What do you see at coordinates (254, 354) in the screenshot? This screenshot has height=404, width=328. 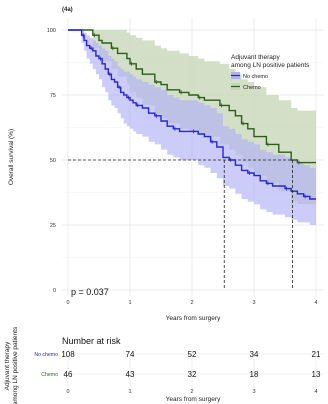 I see `risk-count-no-chemo-3: 34` at bounding box center [254, 354].